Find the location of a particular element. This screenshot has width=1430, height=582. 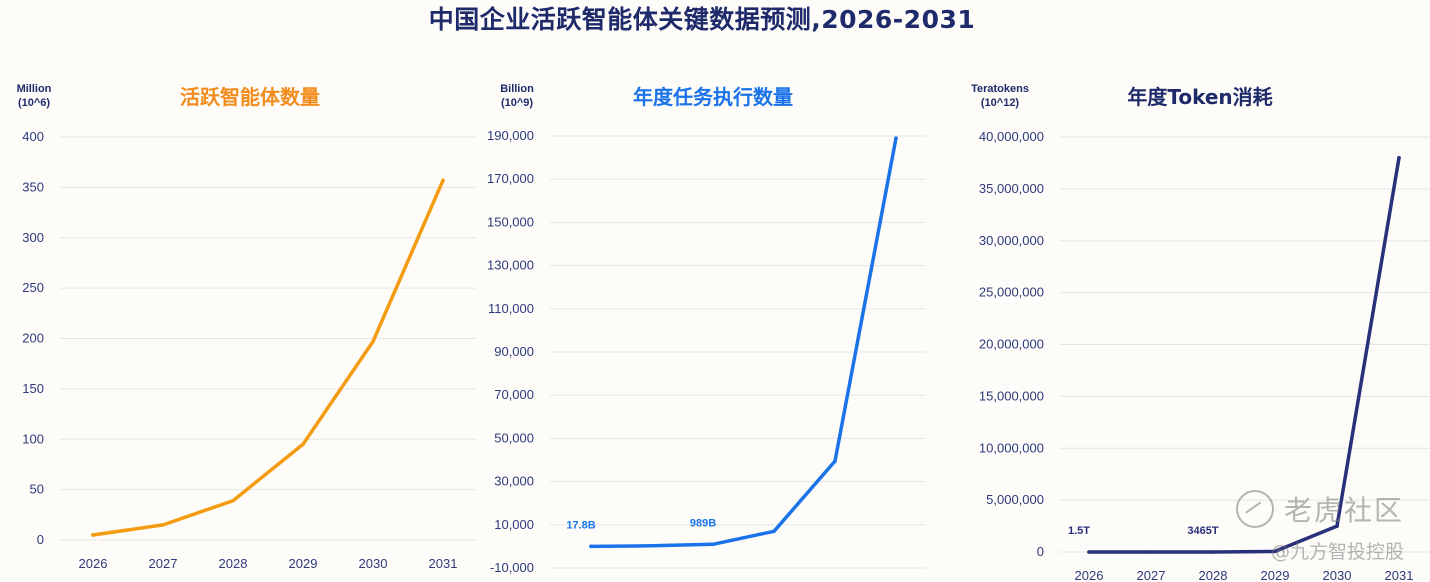

y-tick-label: 350 is located at coordinates (33, 186).